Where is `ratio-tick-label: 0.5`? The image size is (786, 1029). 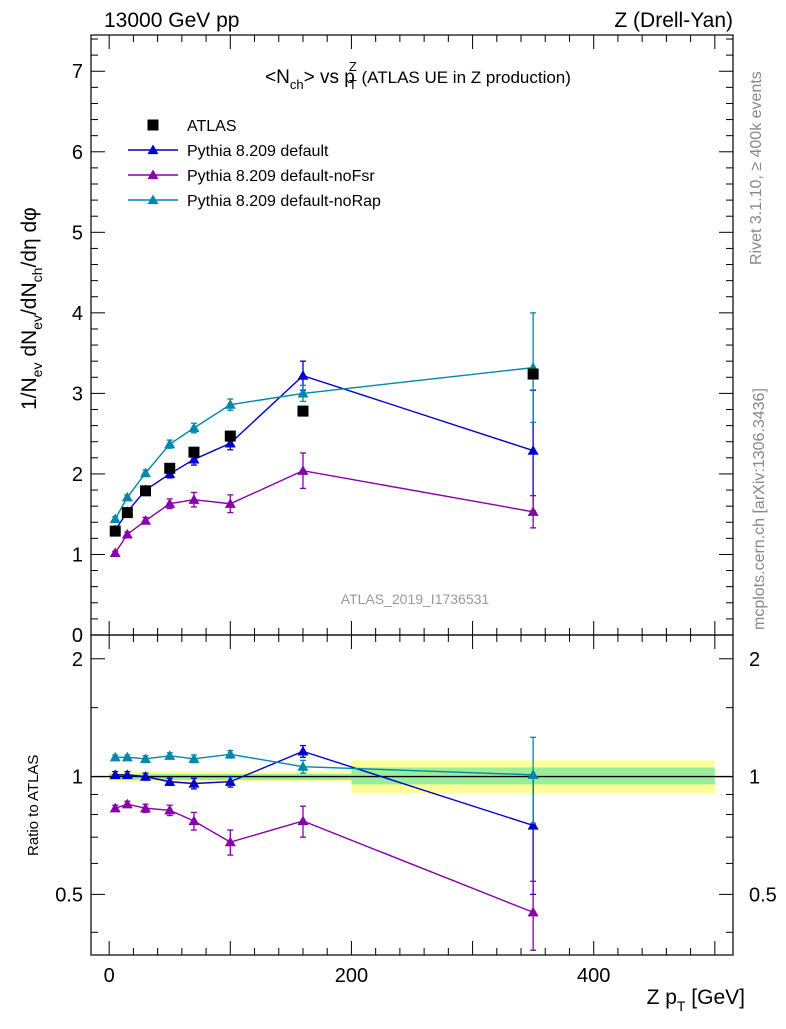 ratio-tick-label: 0.5 is located at coordinates (69, 895).